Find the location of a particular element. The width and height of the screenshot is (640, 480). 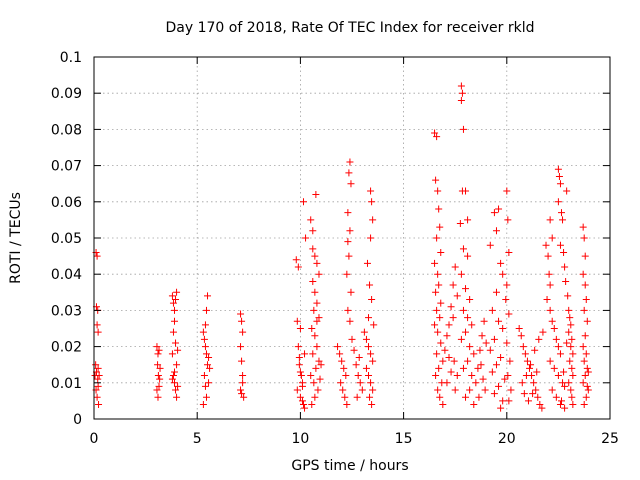

x-tick-label: 10 is located at coordinates (300, 439).